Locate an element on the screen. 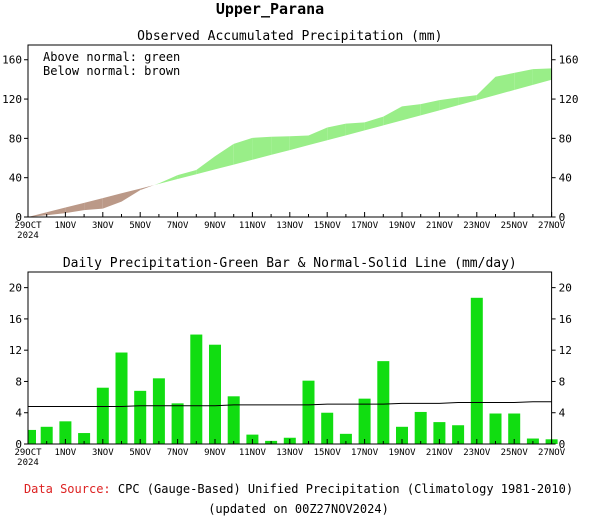  accum-xtick-label: 9NOV is located at coordinates (215, 226).